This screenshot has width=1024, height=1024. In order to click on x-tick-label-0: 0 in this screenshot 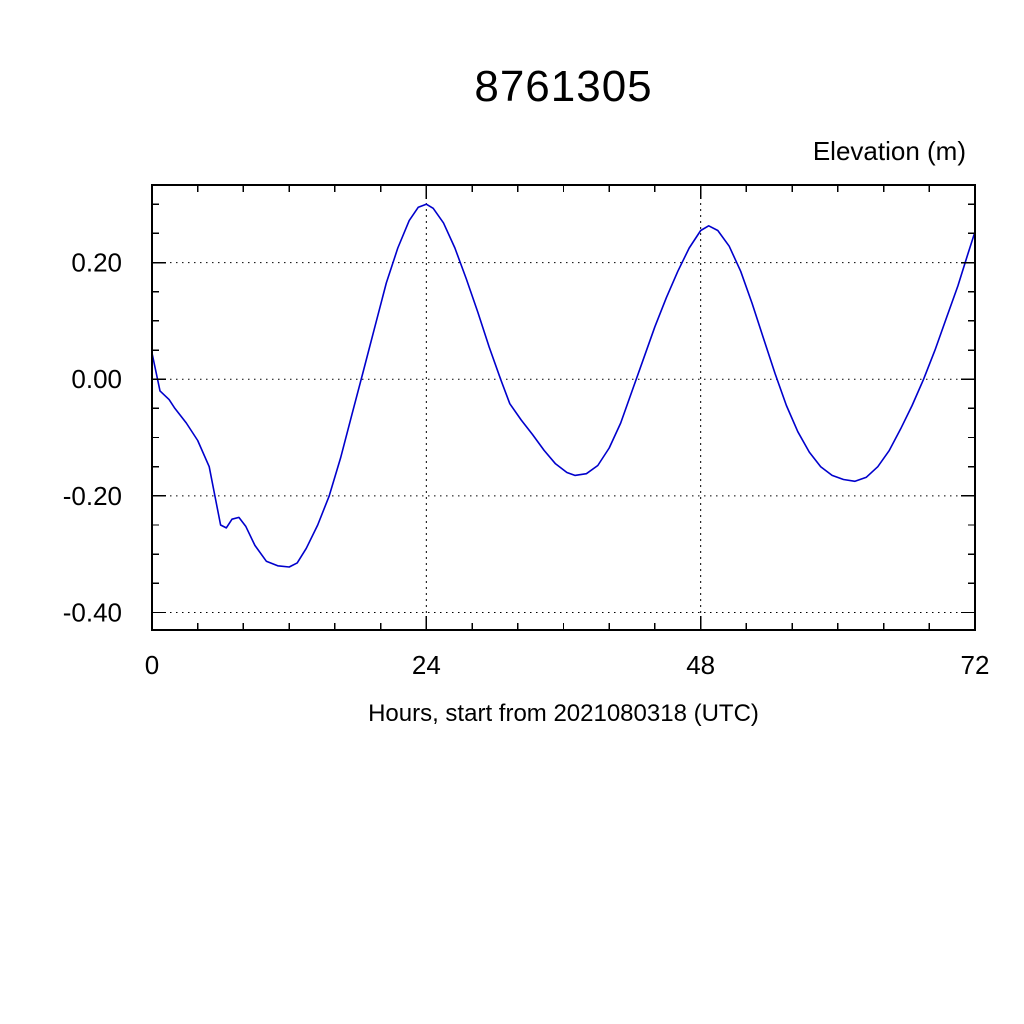, I will do `click(152, 665)`.